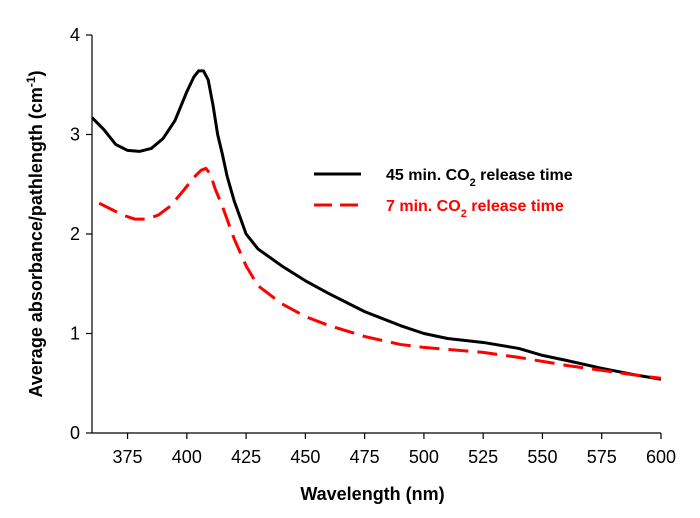 The width and height of the screenshot is (700, 518). I want to click on x-tick-label: 600, so click(661, 457).